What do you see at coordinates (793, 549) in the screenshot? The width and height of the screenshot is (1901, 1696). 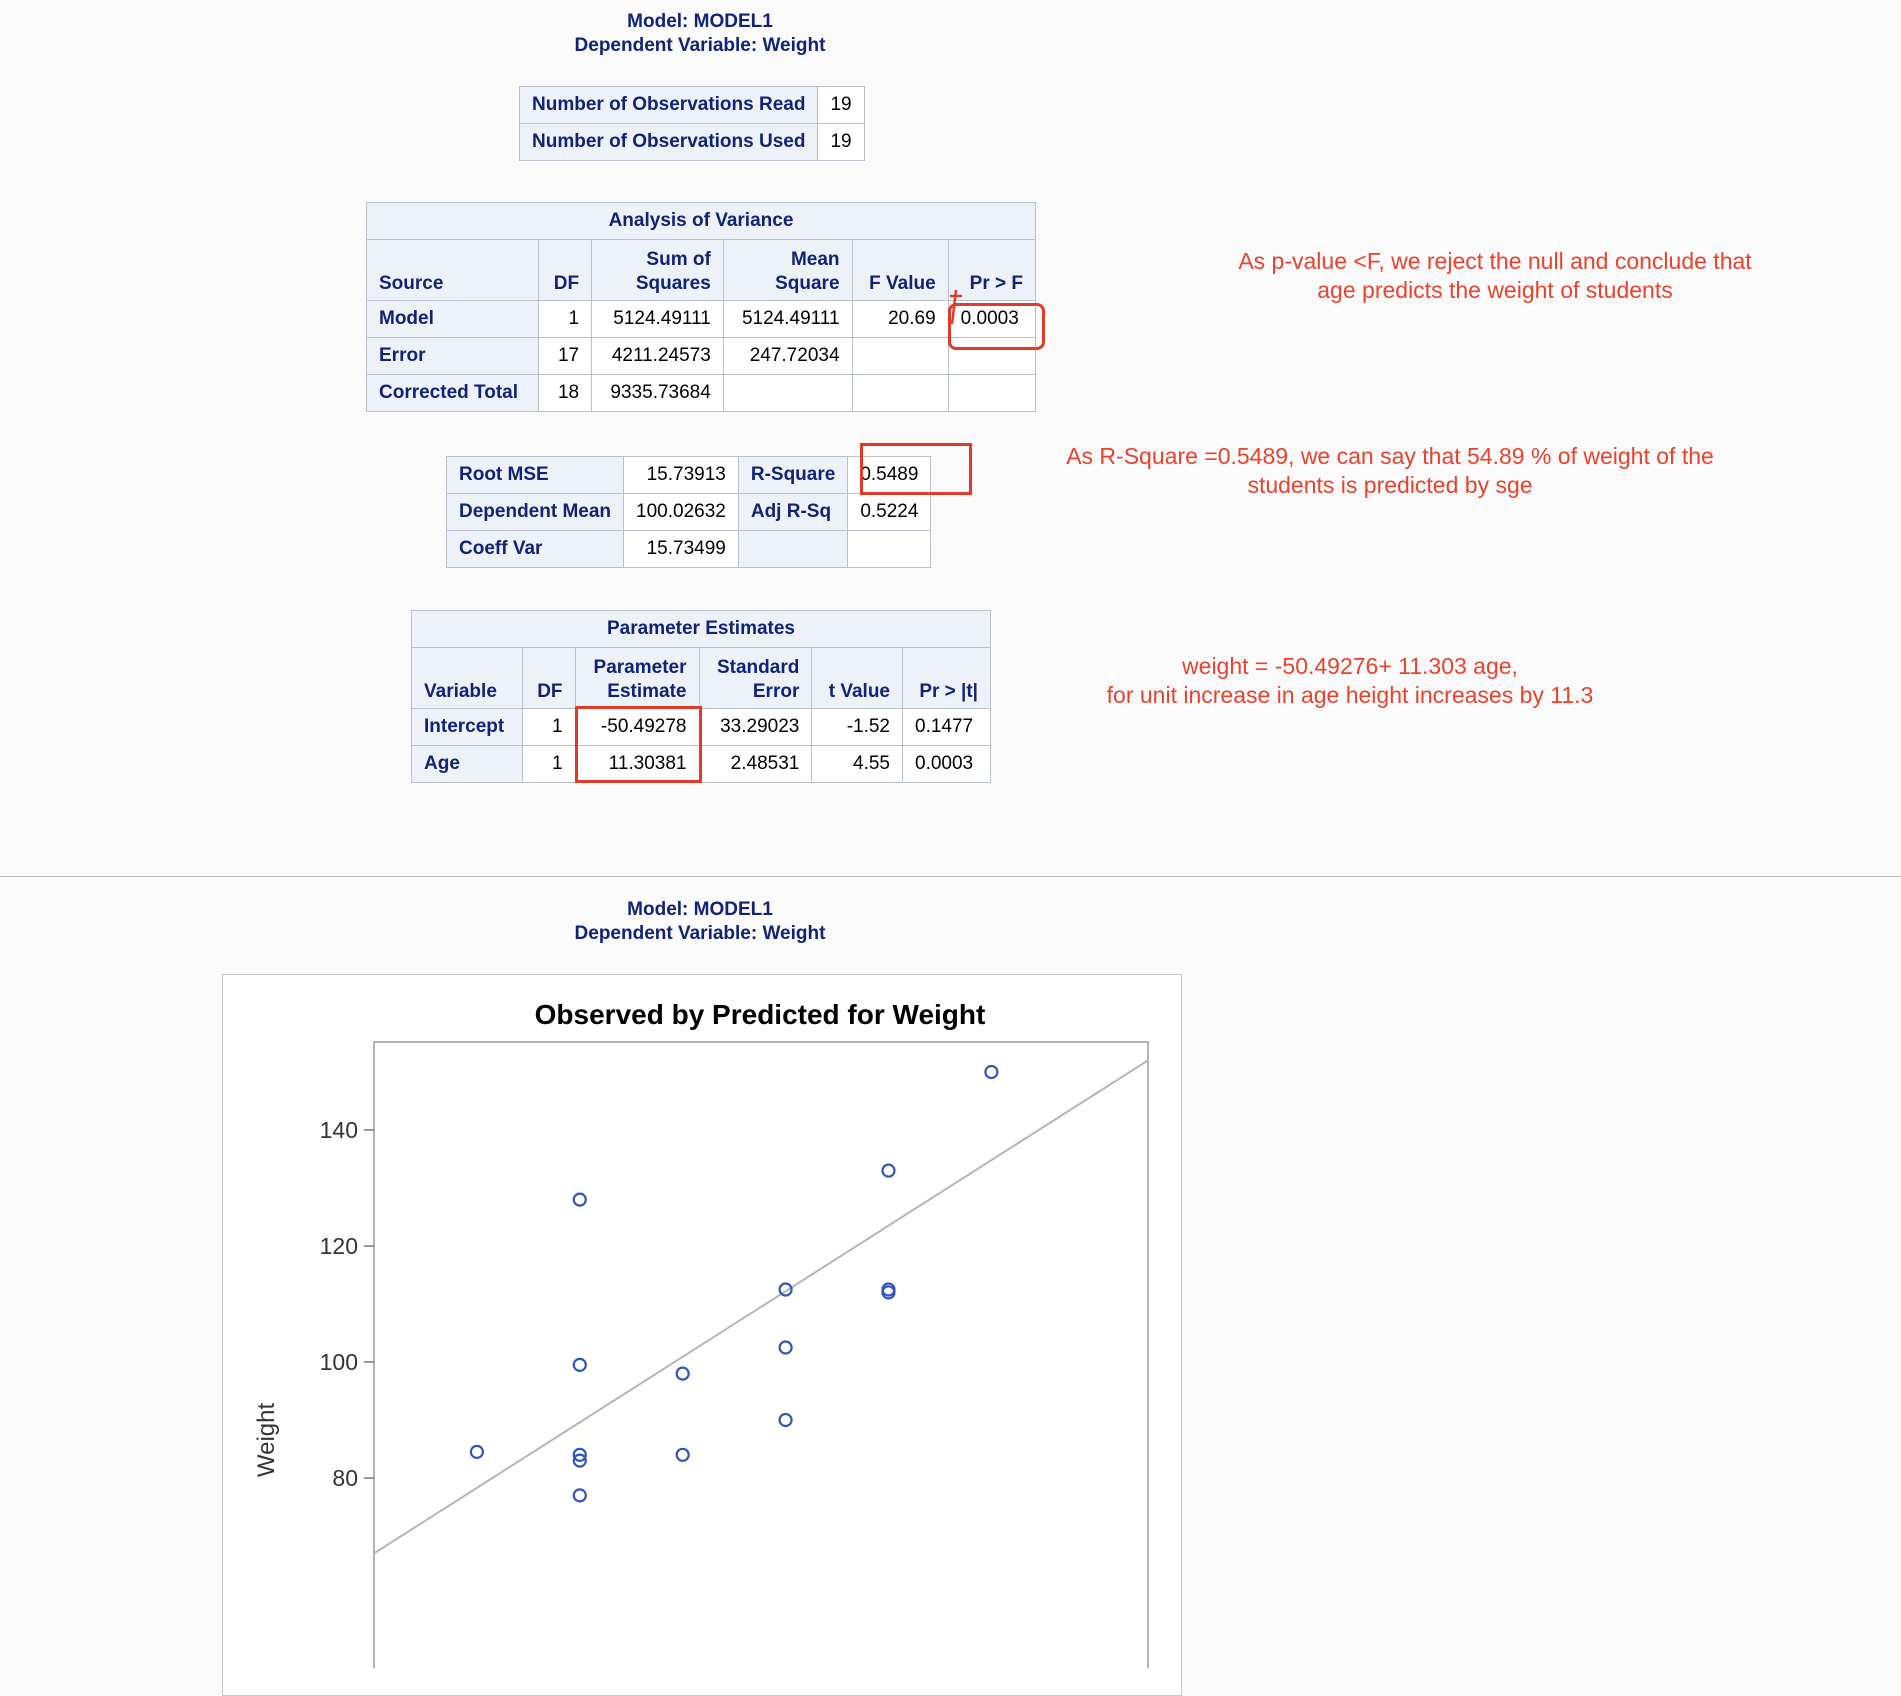 I see `empty-cell` at bounding box center [793, 549].